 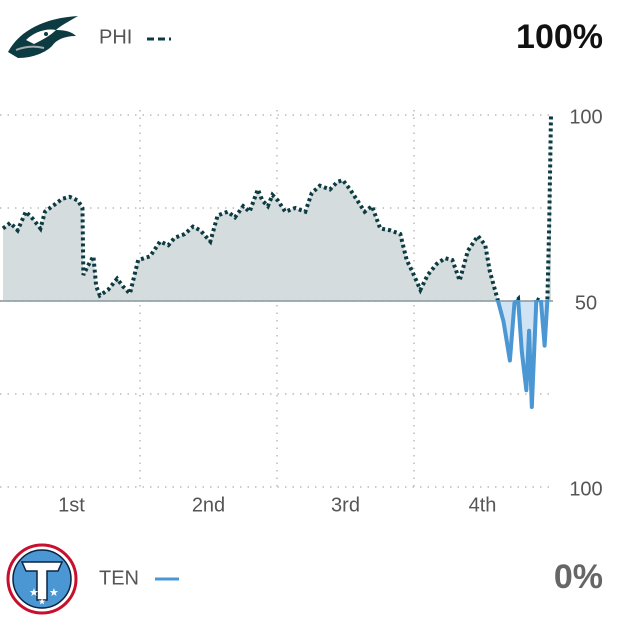 What do you see at coordinates (71, 505) in the screenshot?
I see `x-tick-label: 1st` at bounding box center [71, 505].